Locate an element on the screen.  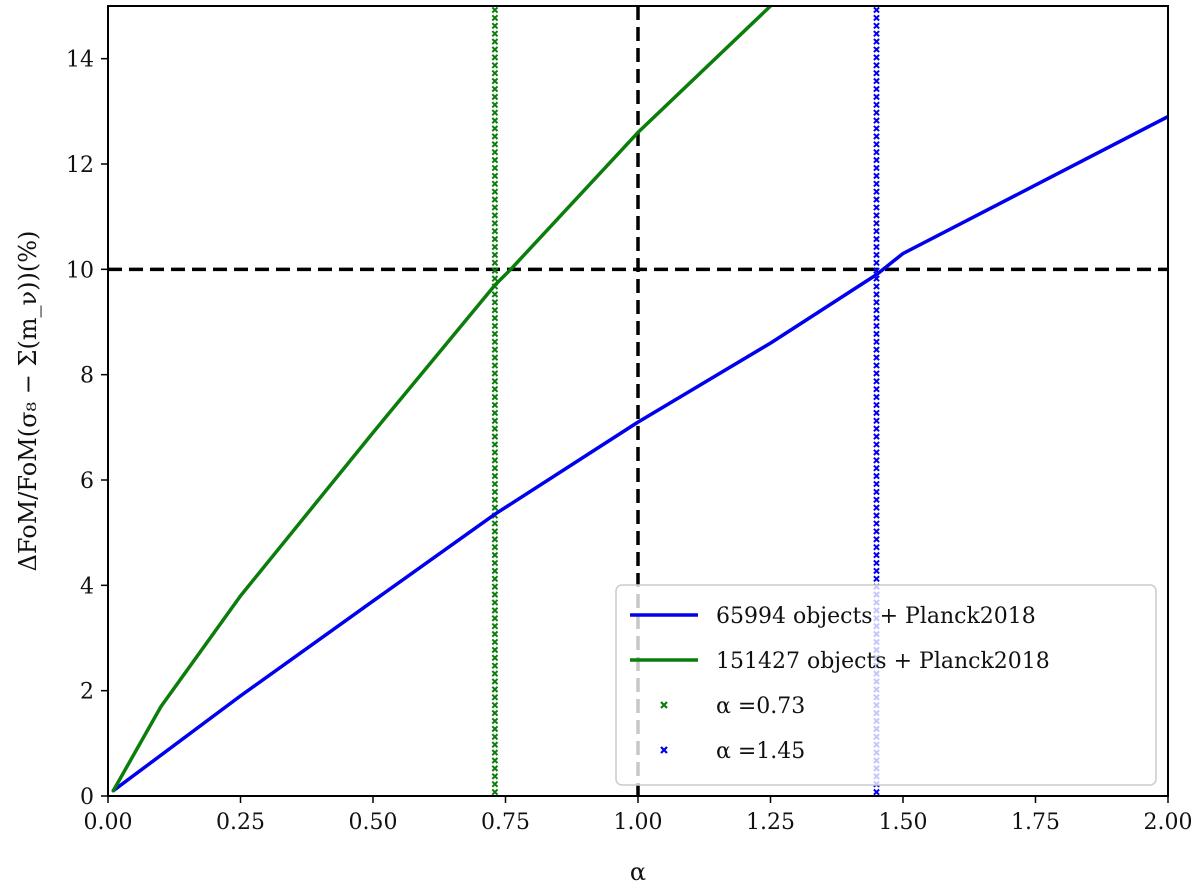
x-tick-label: 1.50 is located at coordinates (903, 822).